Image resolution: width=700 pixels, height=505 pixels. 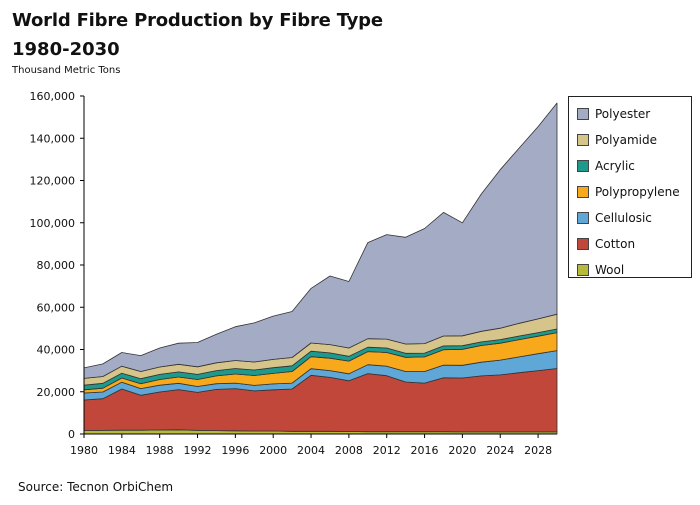 I want to click on legend-label: Cotton, so click(x=615, y=244).